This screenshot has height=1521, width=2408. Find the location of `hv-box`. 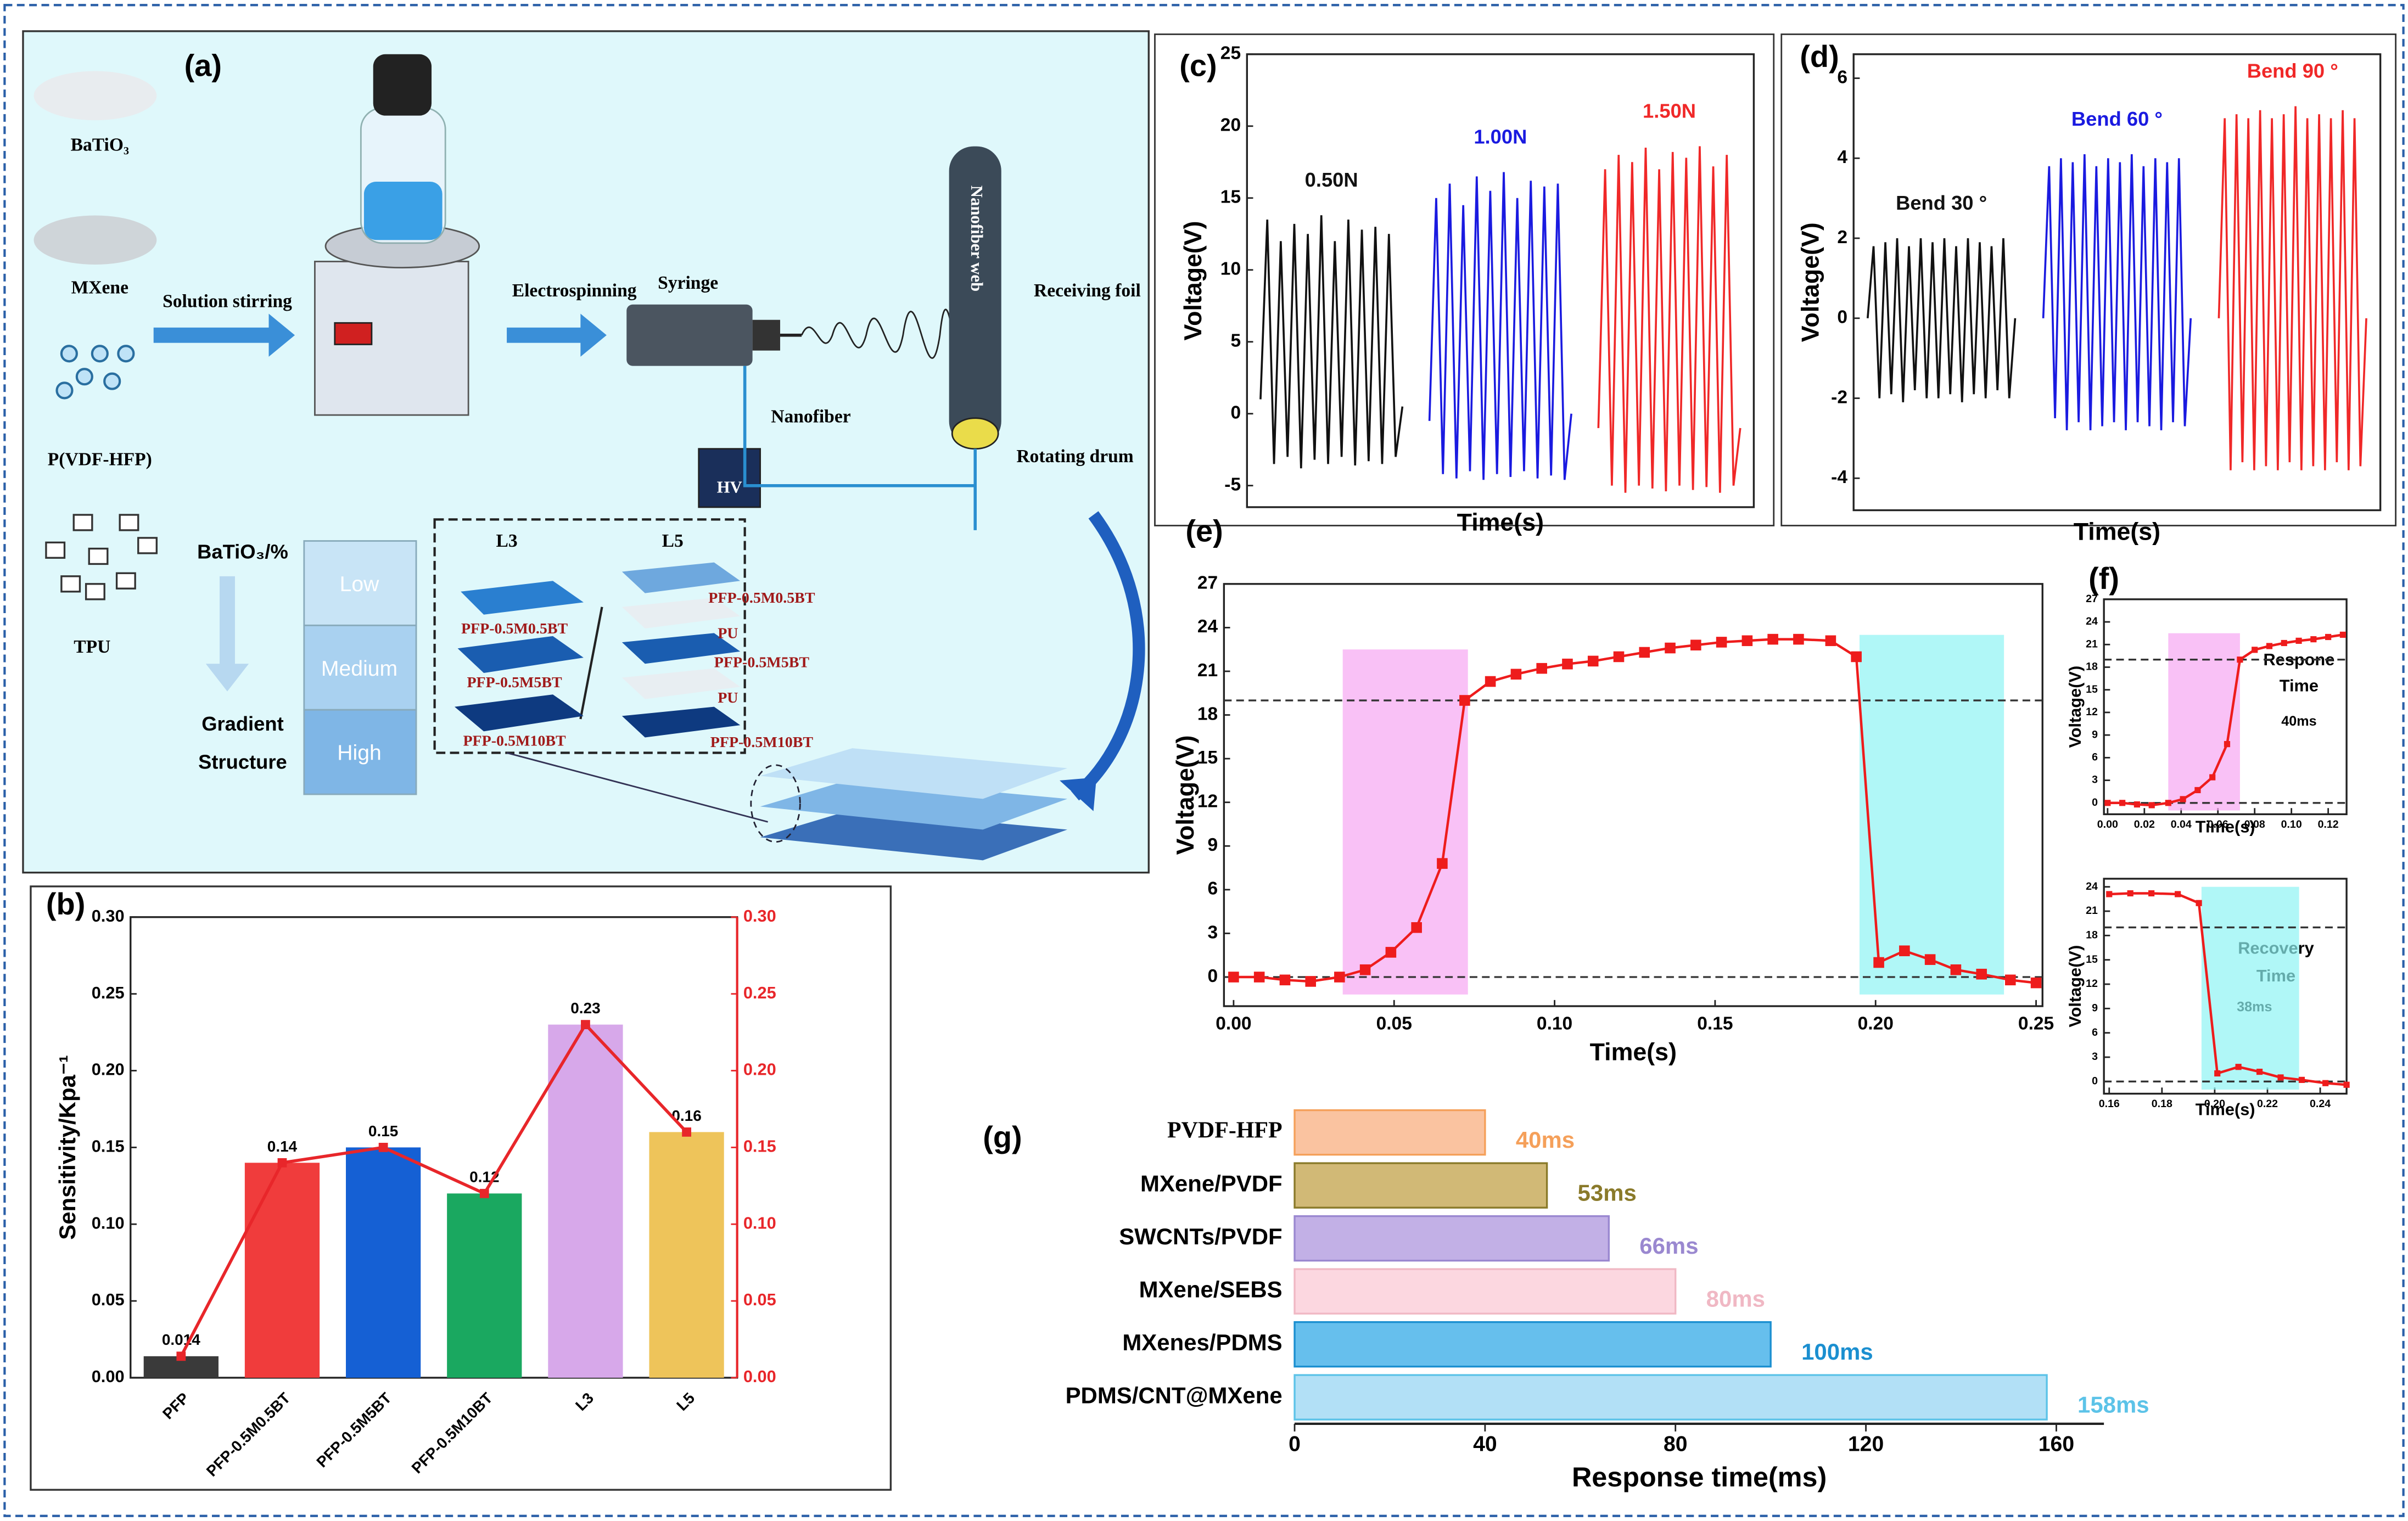

hv-box is located at coordinates (730, 478).